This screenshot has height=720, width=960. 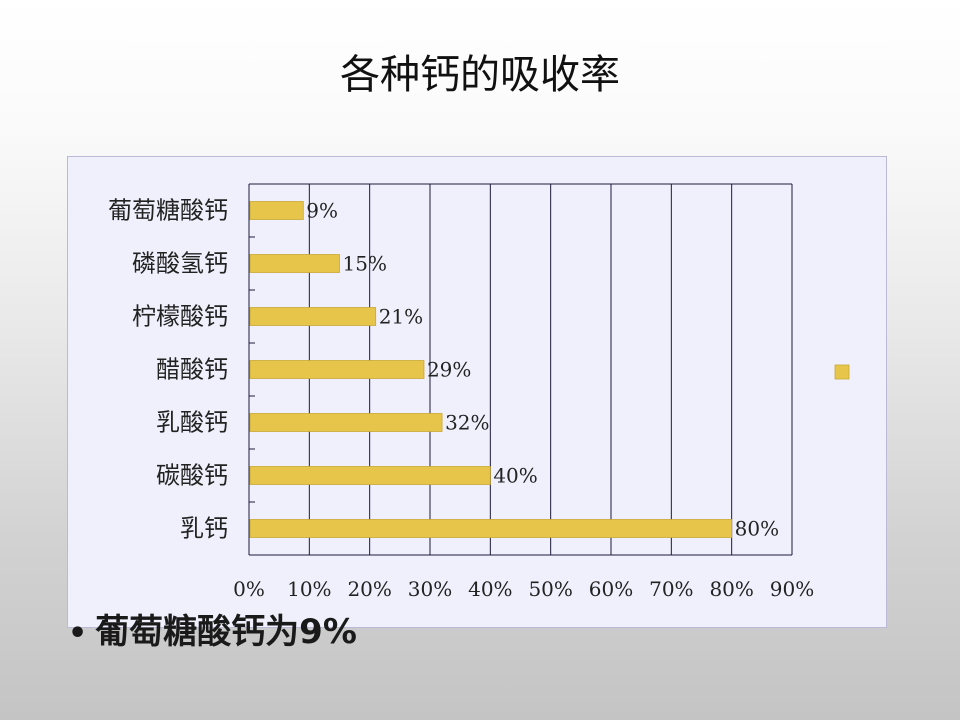 What do you see at coordinates (192, 370) in the screenshot?
I see `category-label: 醋酸钙` at bounding box center [192, 370].